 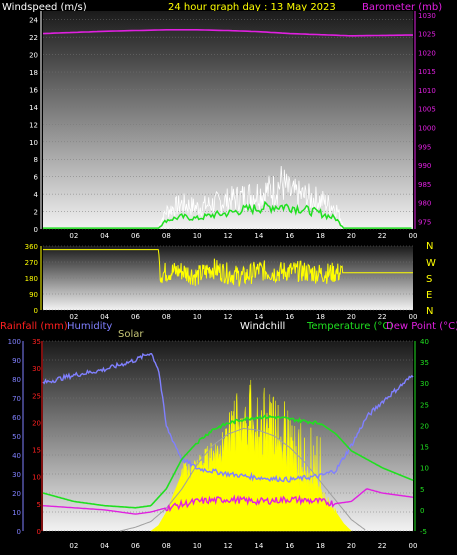 I want to click on series-line-dewpoint, so click(x=228, y=501).